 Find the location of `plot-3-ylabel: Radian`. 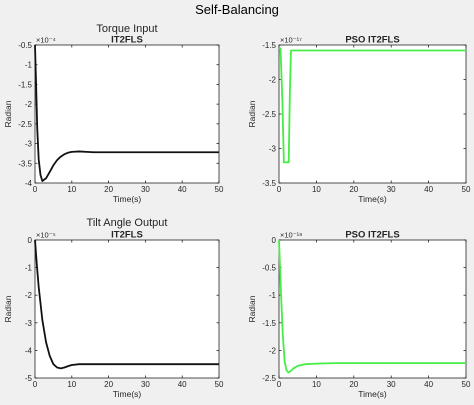

plot-3-ylabel: Radian is located at coordinates (8, 308).